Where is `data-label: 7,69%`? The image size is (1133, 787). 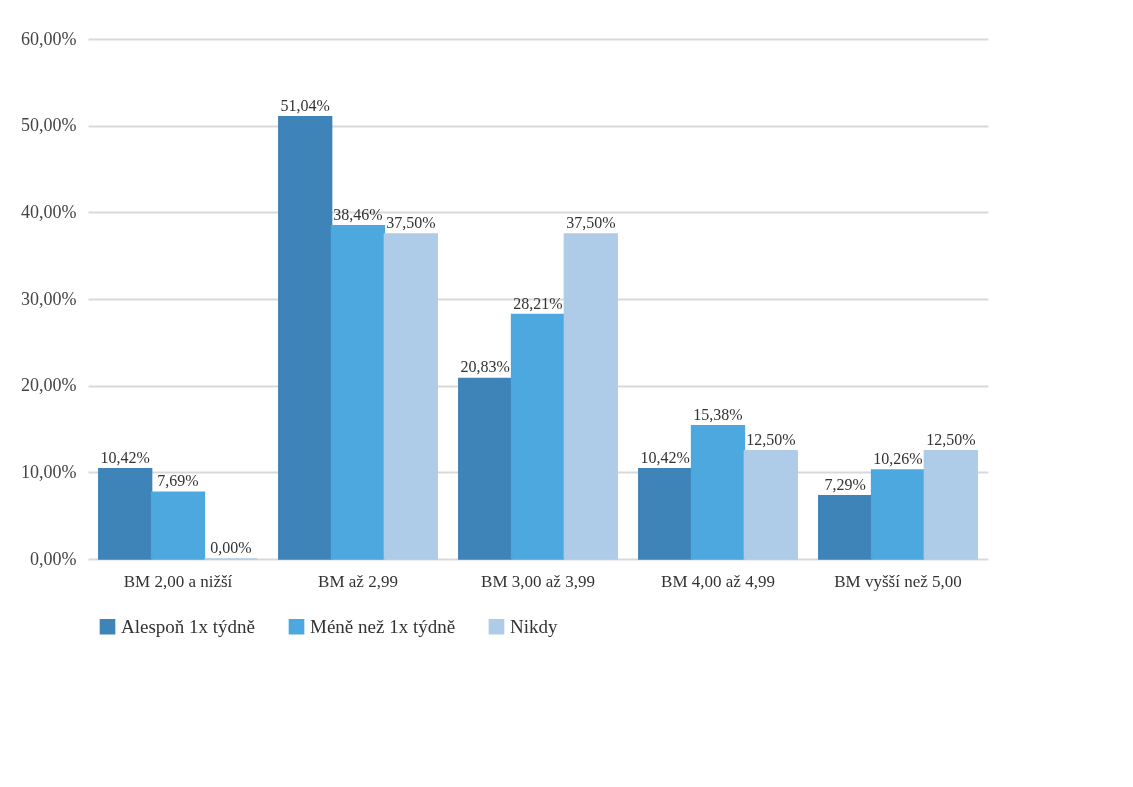 data-label: 7,69% is located at coordinates (178, 481).